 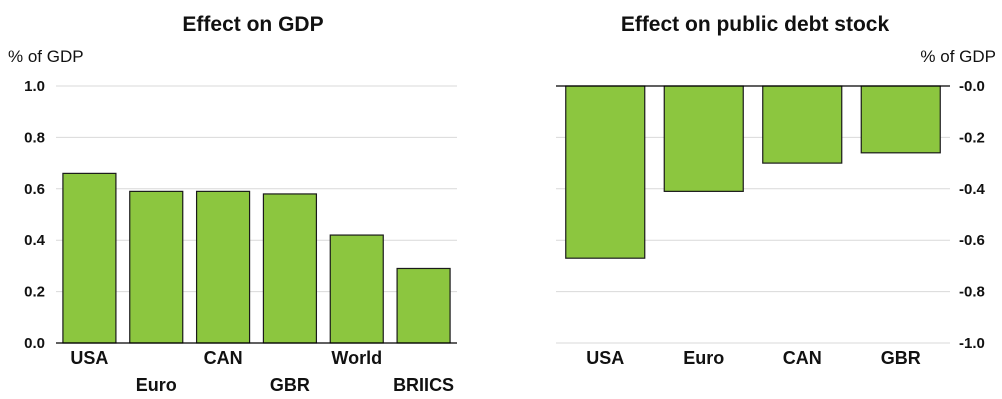 I want to click on debt-y-tick-label: -0.6, so click(x=972, y=240).